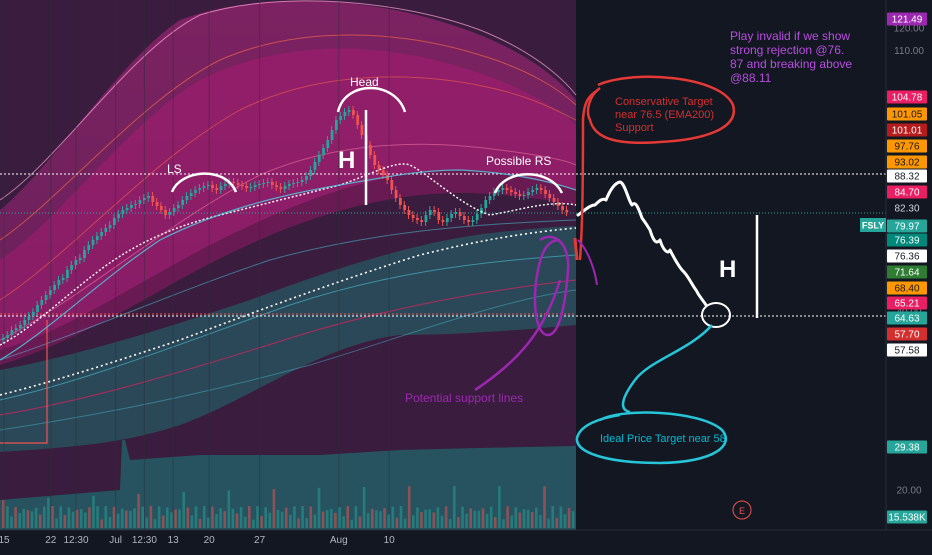 The height and width of the screenshot is (555, 932). I want to click on conservative-target-loop, so click(661, 110).